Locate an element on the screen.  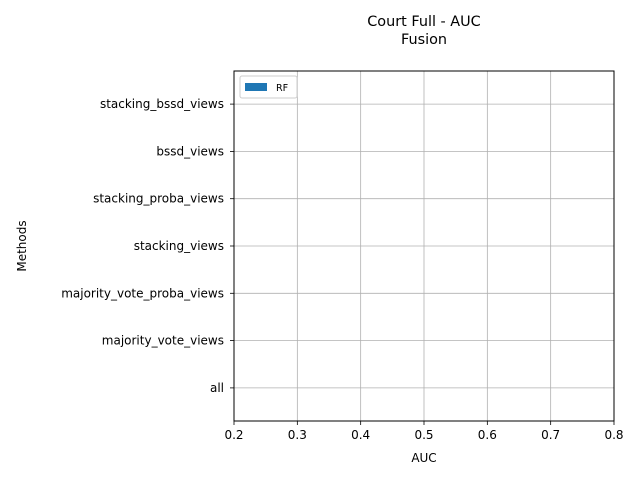
x-tick-label: 0.7 is located at coordinates (550, 435).